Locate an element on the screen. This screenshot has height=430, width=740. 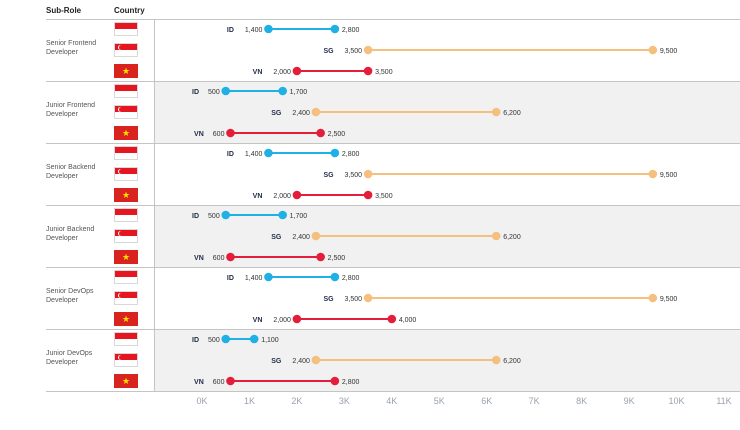
max-value-label: 2,500 is located at coordinates (337, 134).